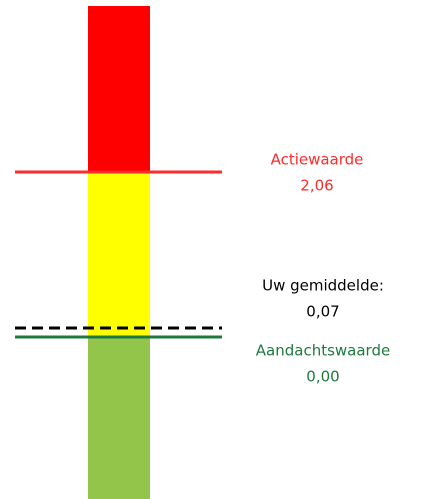 This screenshot has height=499, width=423. I want to click on attention-label: Aandachtswaarde, so click(323, 351).